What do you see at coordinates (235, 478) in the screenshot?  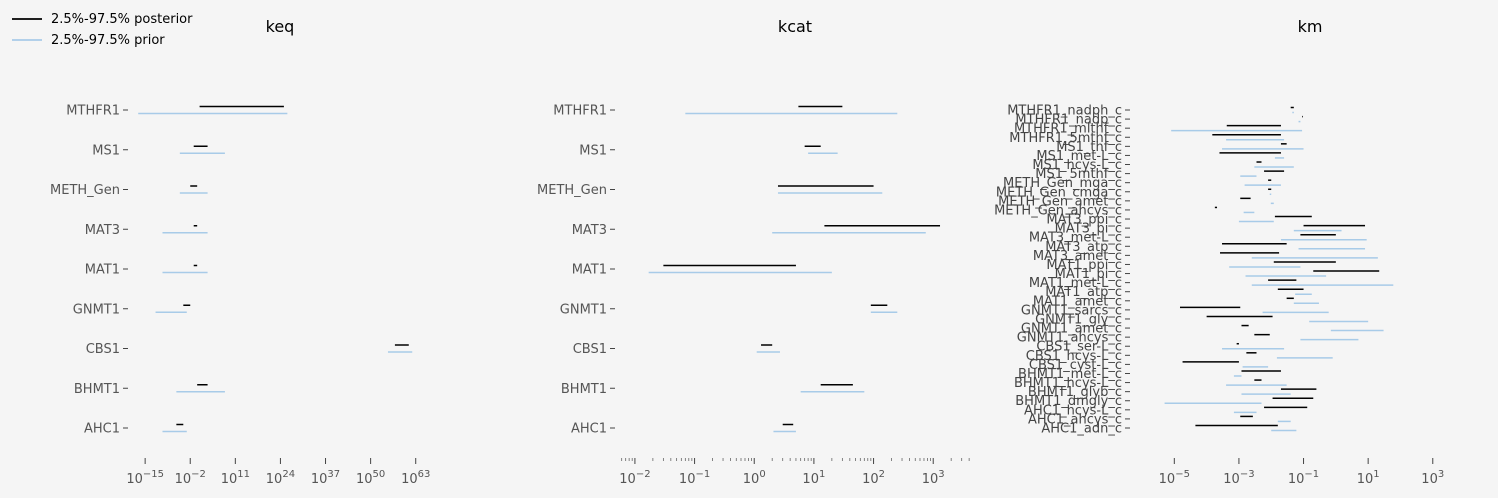 I see `x-tick-label: 1011` at bounding box center [235, 478].